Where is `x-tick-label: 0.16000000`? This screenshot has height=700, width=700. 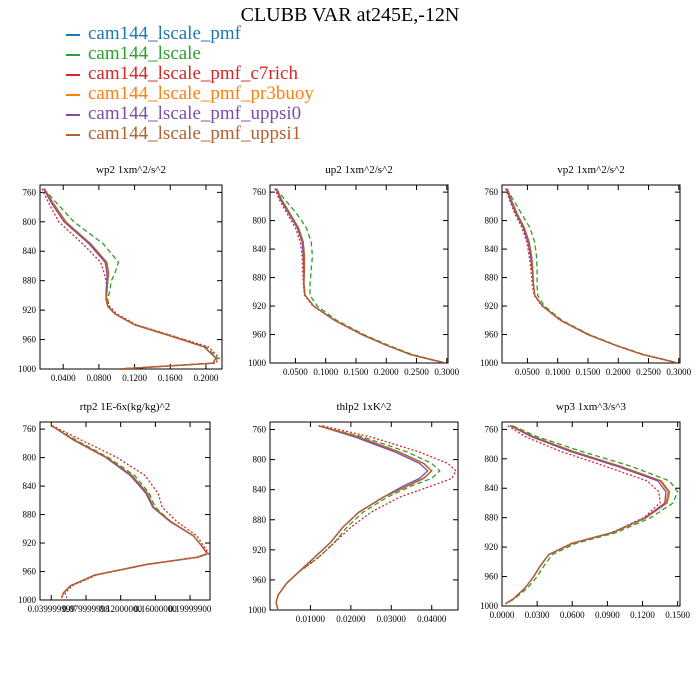 x-tick-label: 0.16000000 is located at coordinates (155, 609).